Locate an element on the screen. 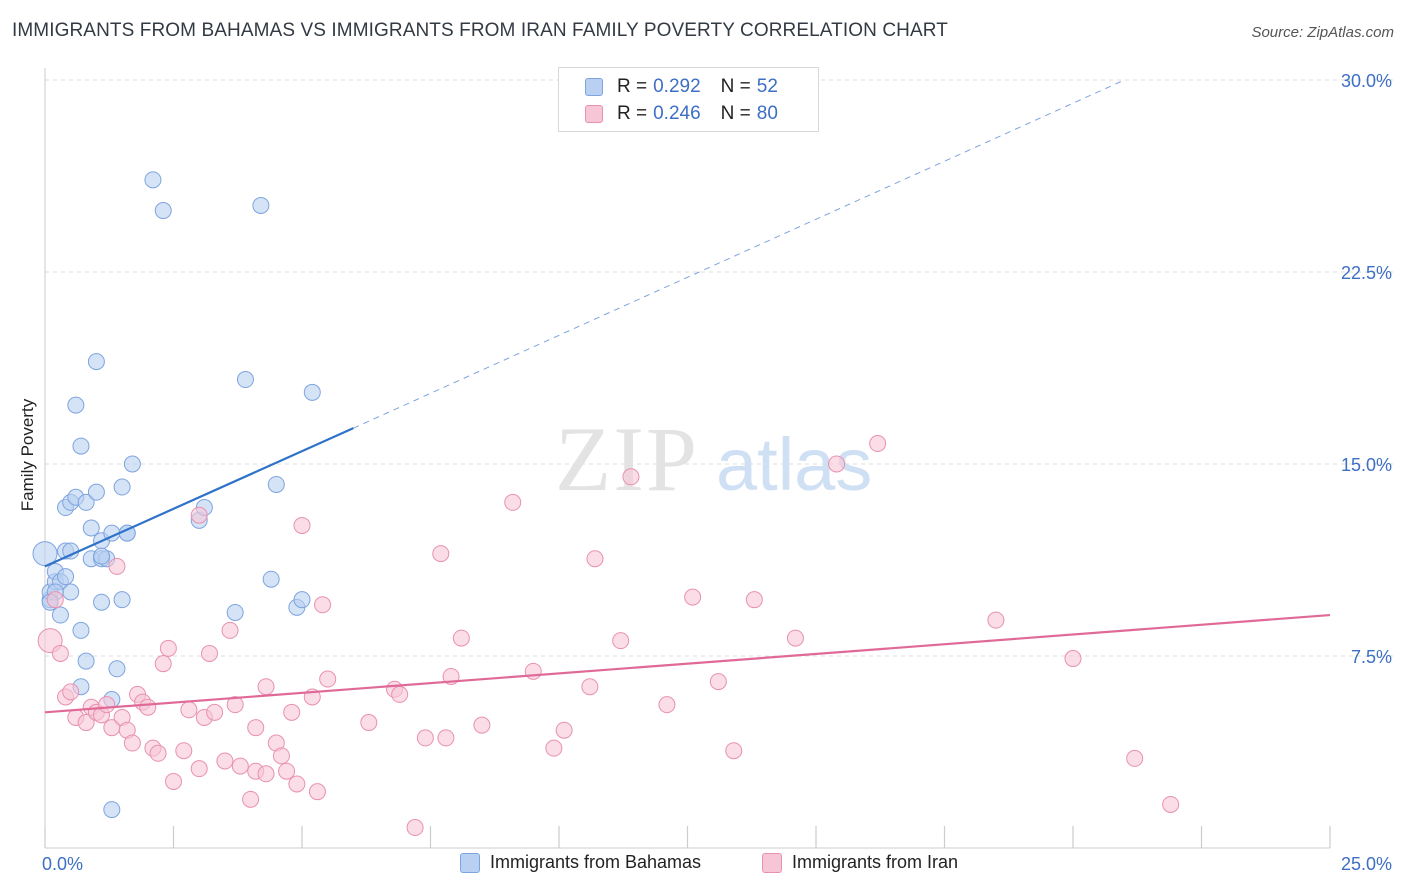  legend-row-iran: R = 0.246 N = 80 is located at coordinates (681, 114).